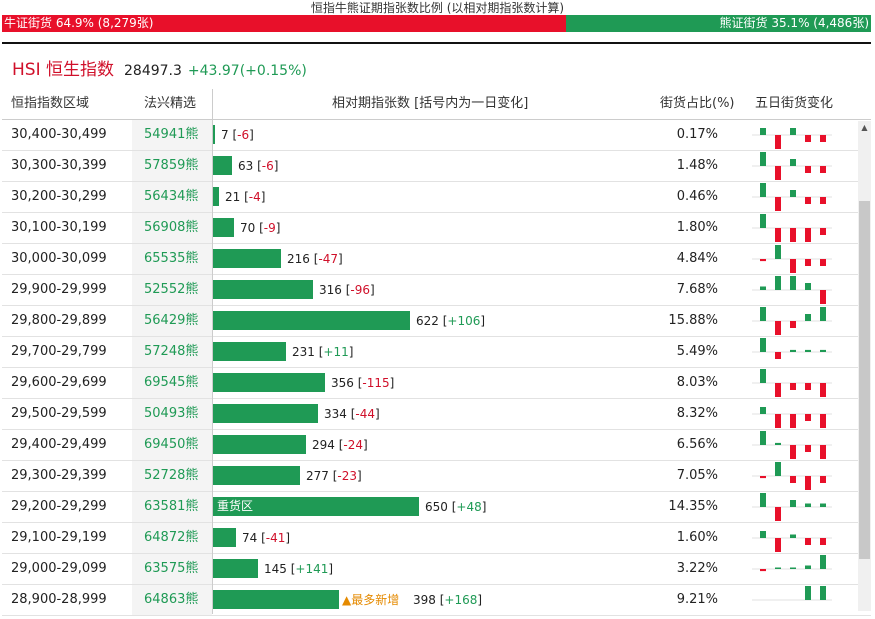 The height and width of the screenshot is (619, 875). Describe the element at coordinates (172, 135) in the screenshot. I see `issuer-code-link: 54941熊` at that location.